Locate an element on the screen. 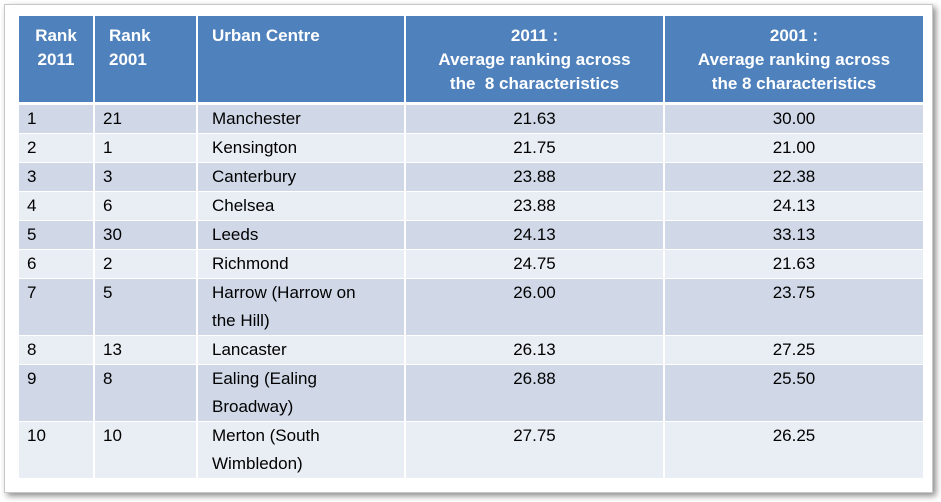 This screenshot has width=941, height=502. urban-centre-cell: Lancaster is located at coordinates (301, 350).